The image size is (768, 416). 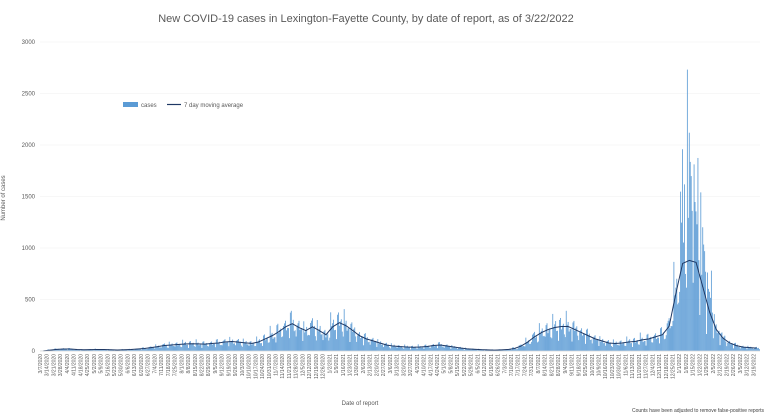 I want to click on x-tick-label: 10/9/2021, so click(x=599, y=365).